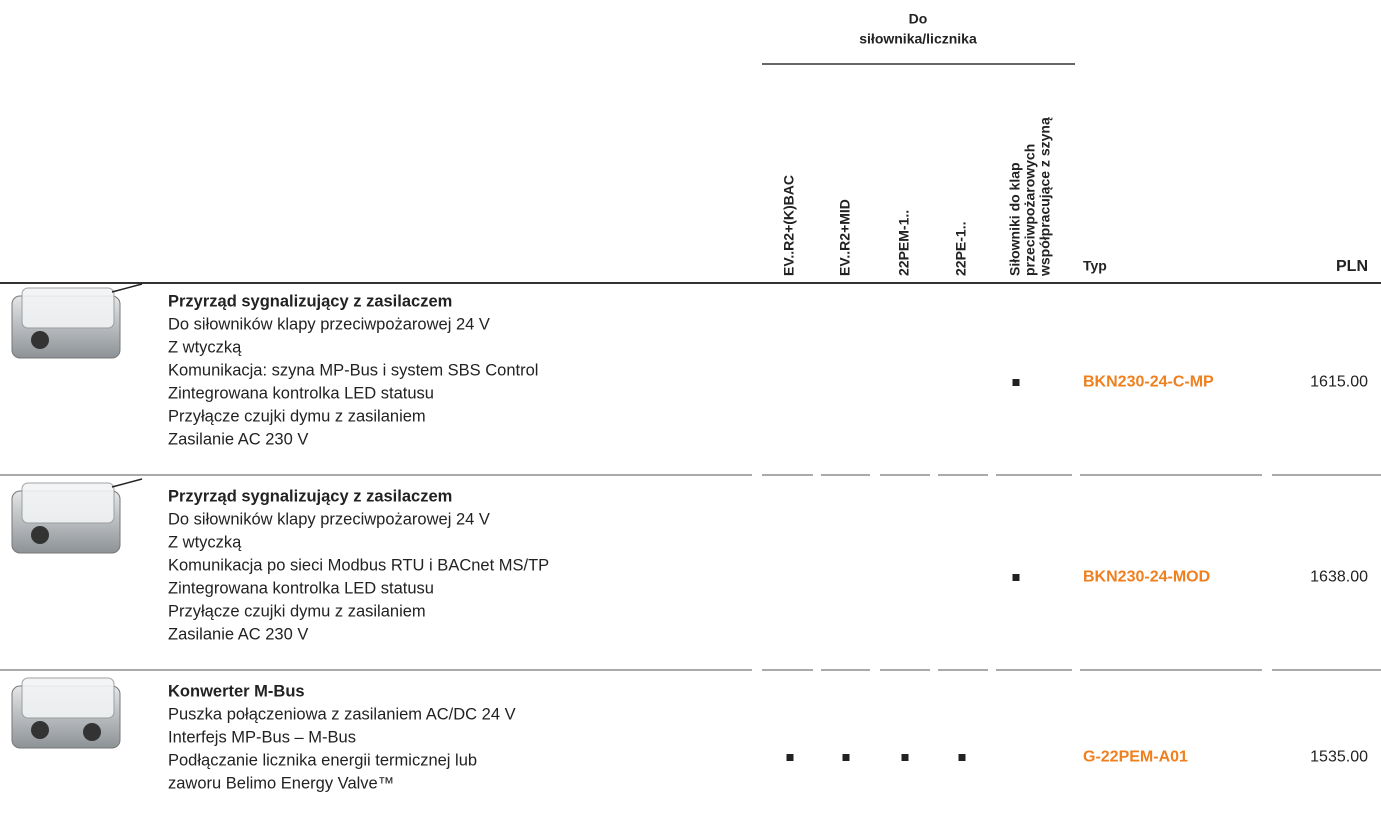 The width and height of the screenshot is (1381, 816). I want to click on column-header: EV..R2+MID, so click(845, 237).